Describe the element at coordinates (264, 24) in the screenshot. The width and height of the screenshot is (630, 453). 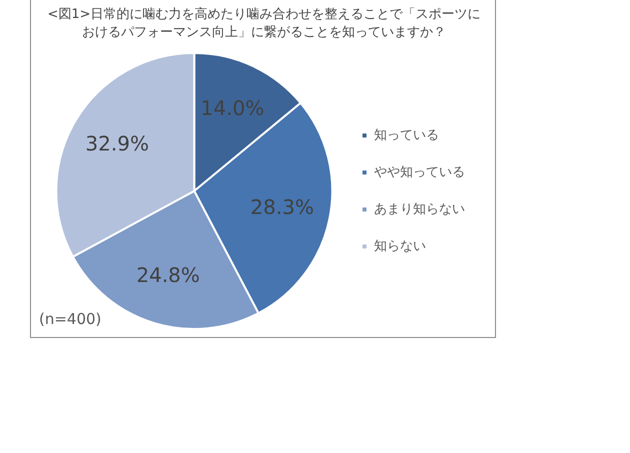
I see `chart-title: <図1>日常的に噛む力を高めたり噛み合わせを整えることで「スポーツにおけるパフォーマンス向上」に繋がることを知っていますか？` at that location.